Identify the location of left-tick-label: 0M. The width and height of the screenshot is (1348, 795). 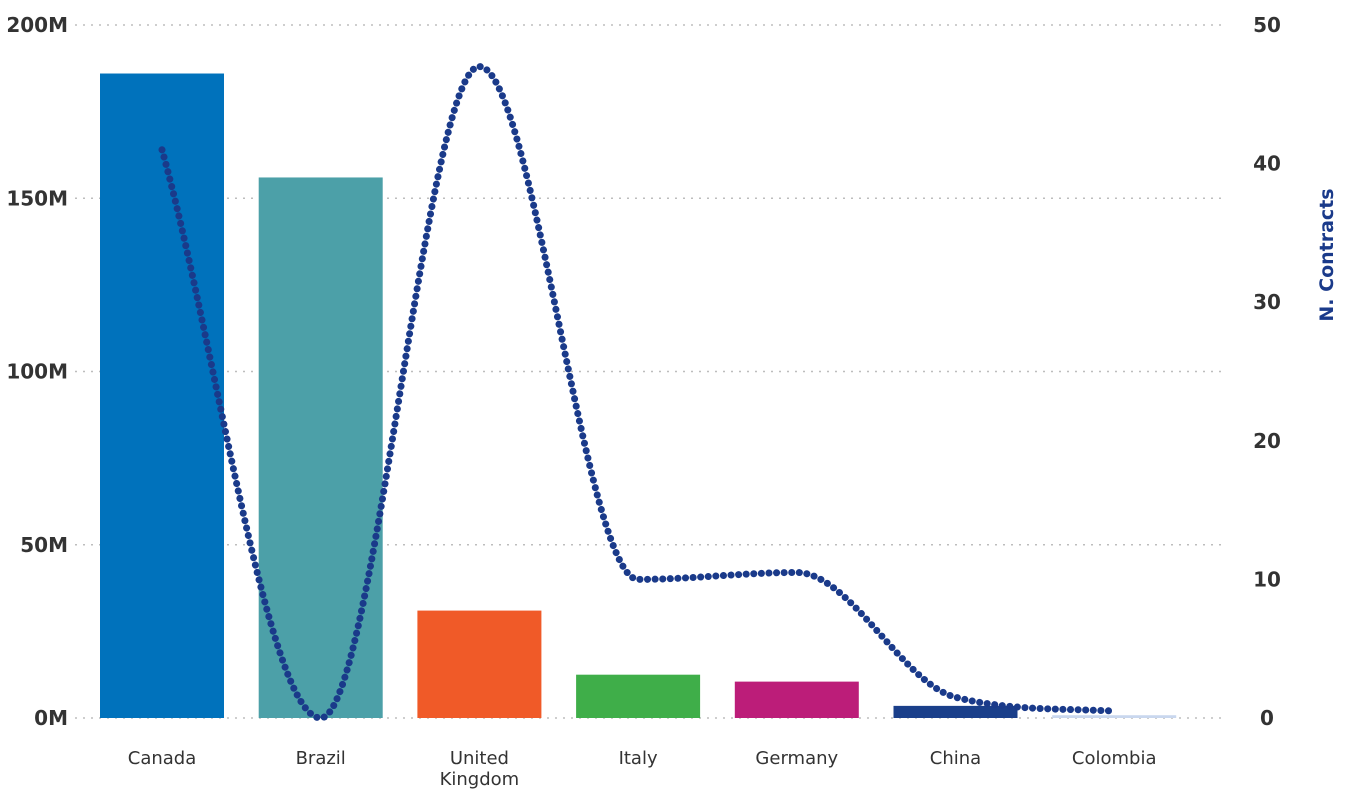
(51, 718).